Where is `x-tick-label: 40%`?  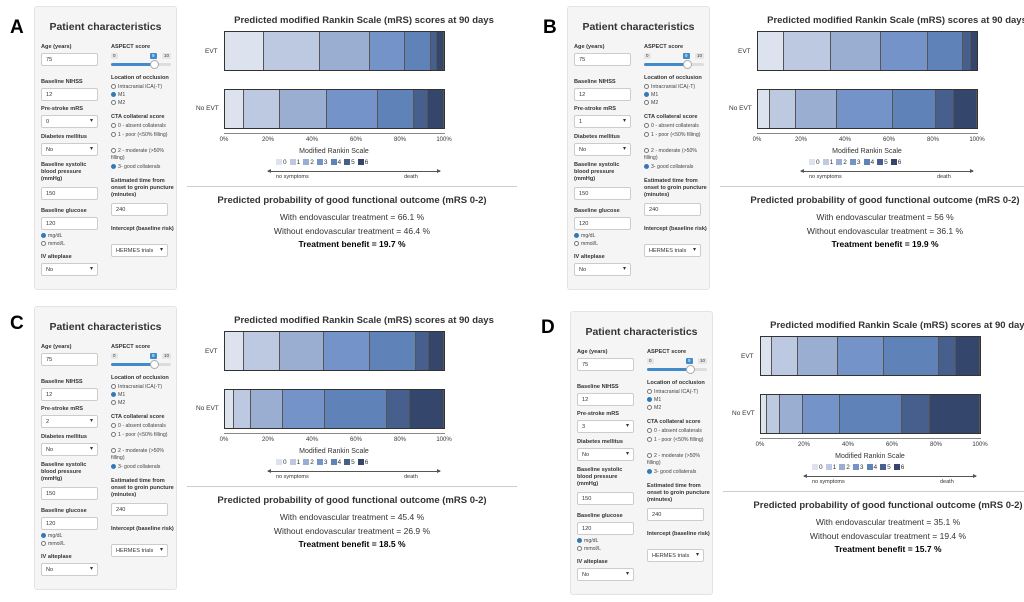
x-tick-label: 40% is located at coordinates (312, 140).